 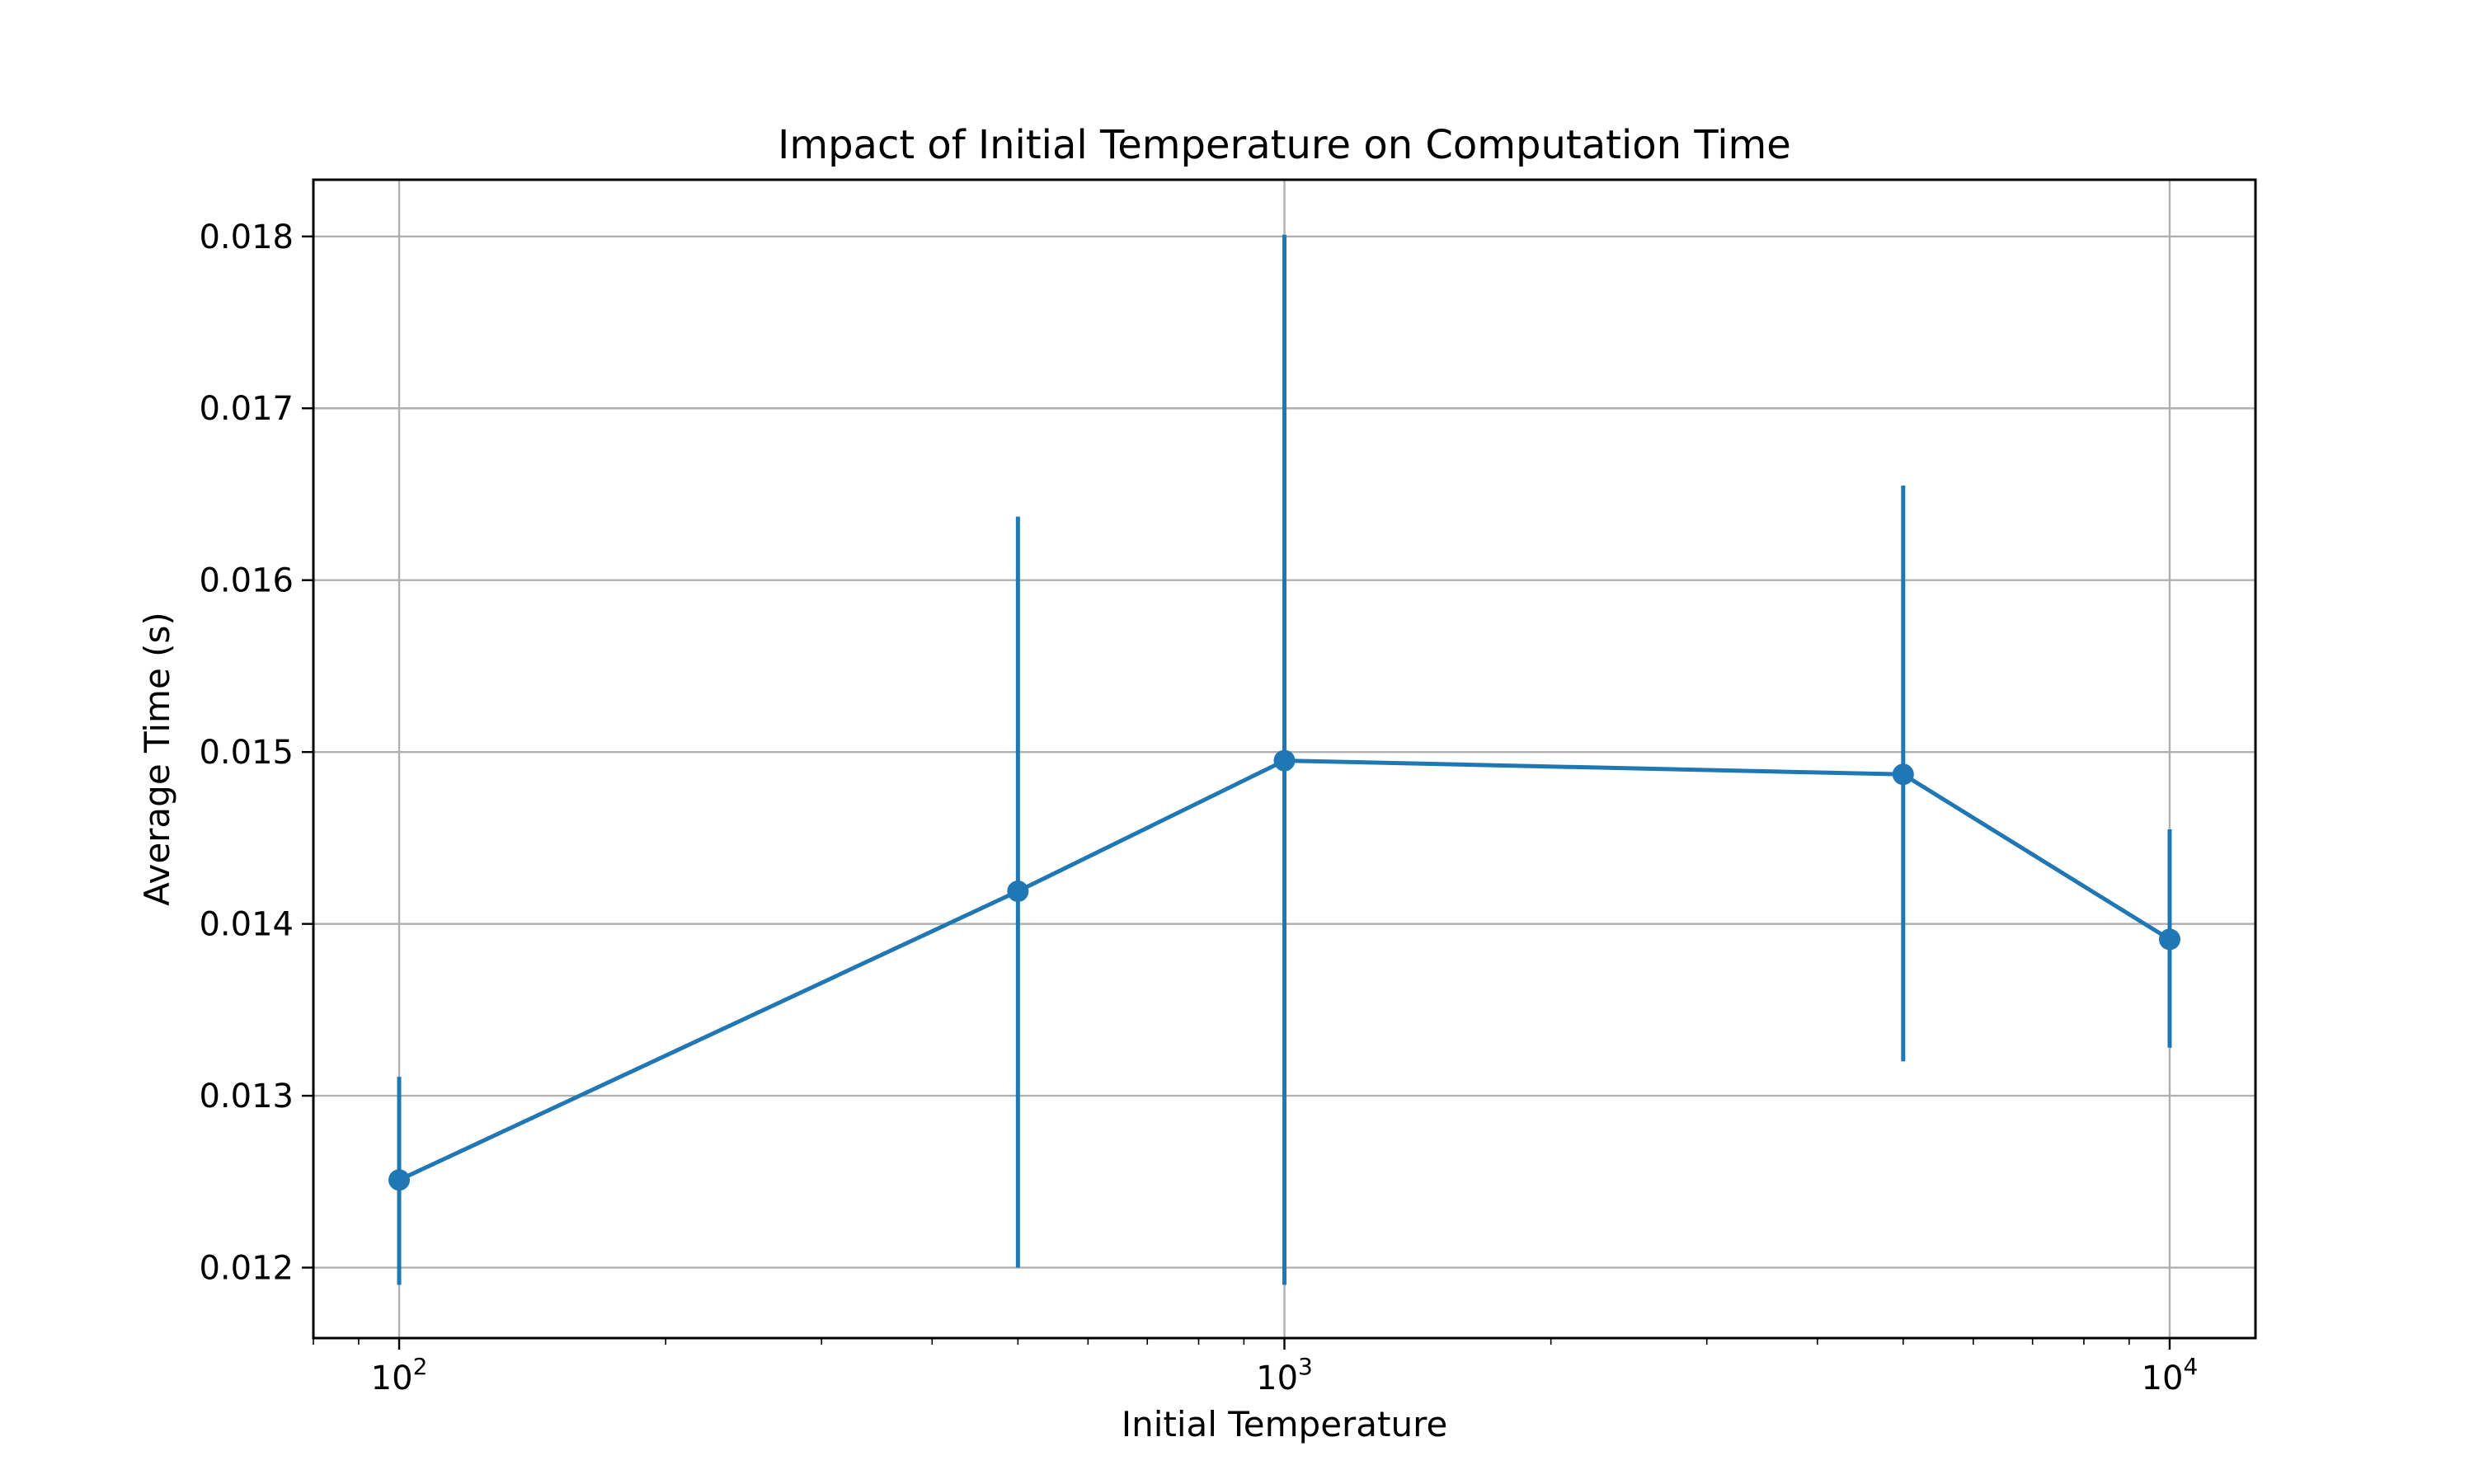 I want to click on y-tick-label: 0.017, so click(x=246, y=409).